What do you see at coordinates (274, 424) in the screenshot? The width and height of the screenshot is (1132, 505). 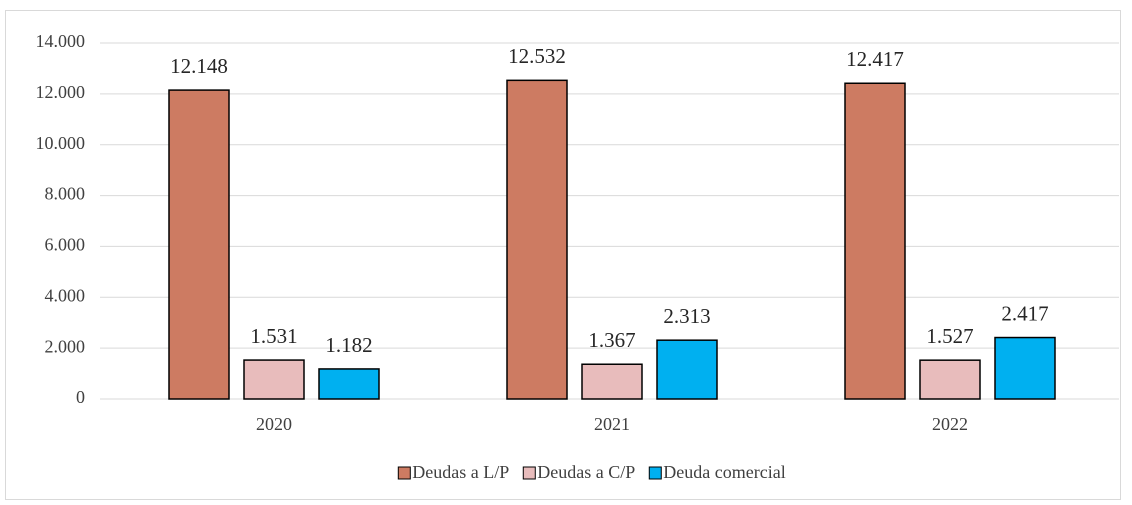 I see `x-tick-label: 2020` at bounding box center [274, 424].